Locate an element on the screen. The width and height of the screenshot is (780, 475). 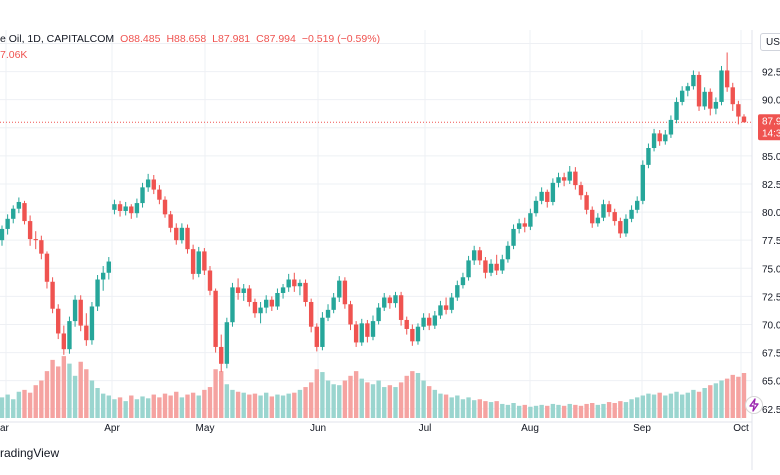
y-tick-label: 90.0 is located at coordinates (771, 101).